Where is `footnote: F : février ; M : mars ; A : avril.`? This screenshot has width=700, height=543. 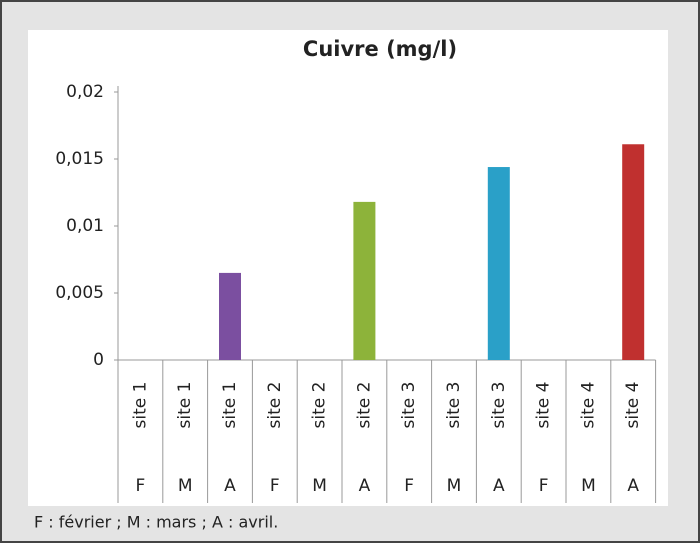
footnote: F : février ; M : mars ; A : avril. is located at coordinates (156, 522).